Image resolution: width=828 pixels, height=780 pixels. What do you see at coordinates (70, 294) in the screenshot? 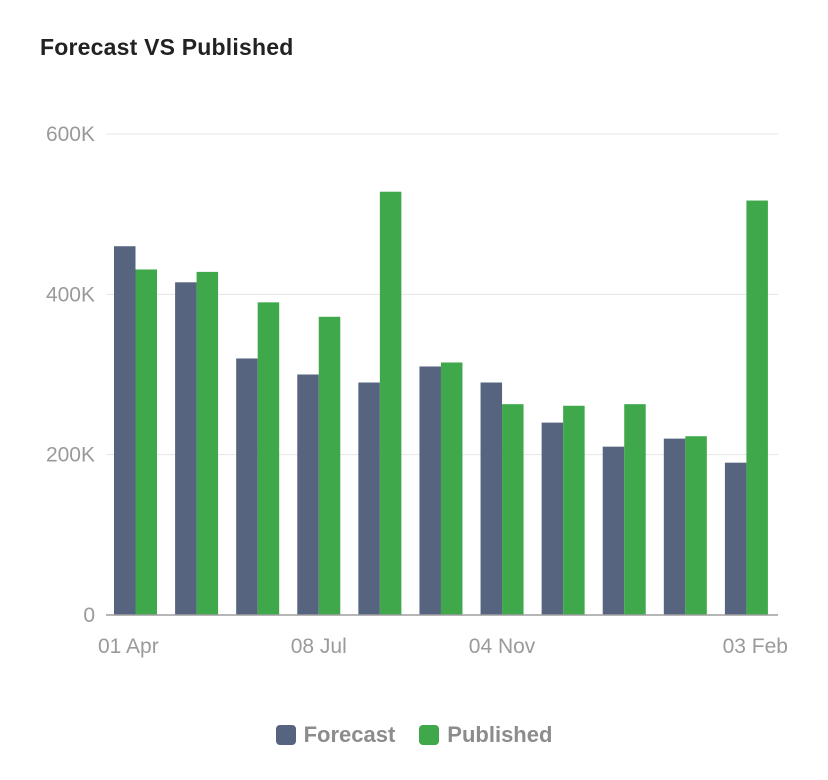
I see `y-tick-label: 400K` at bounding box center [70, 294].